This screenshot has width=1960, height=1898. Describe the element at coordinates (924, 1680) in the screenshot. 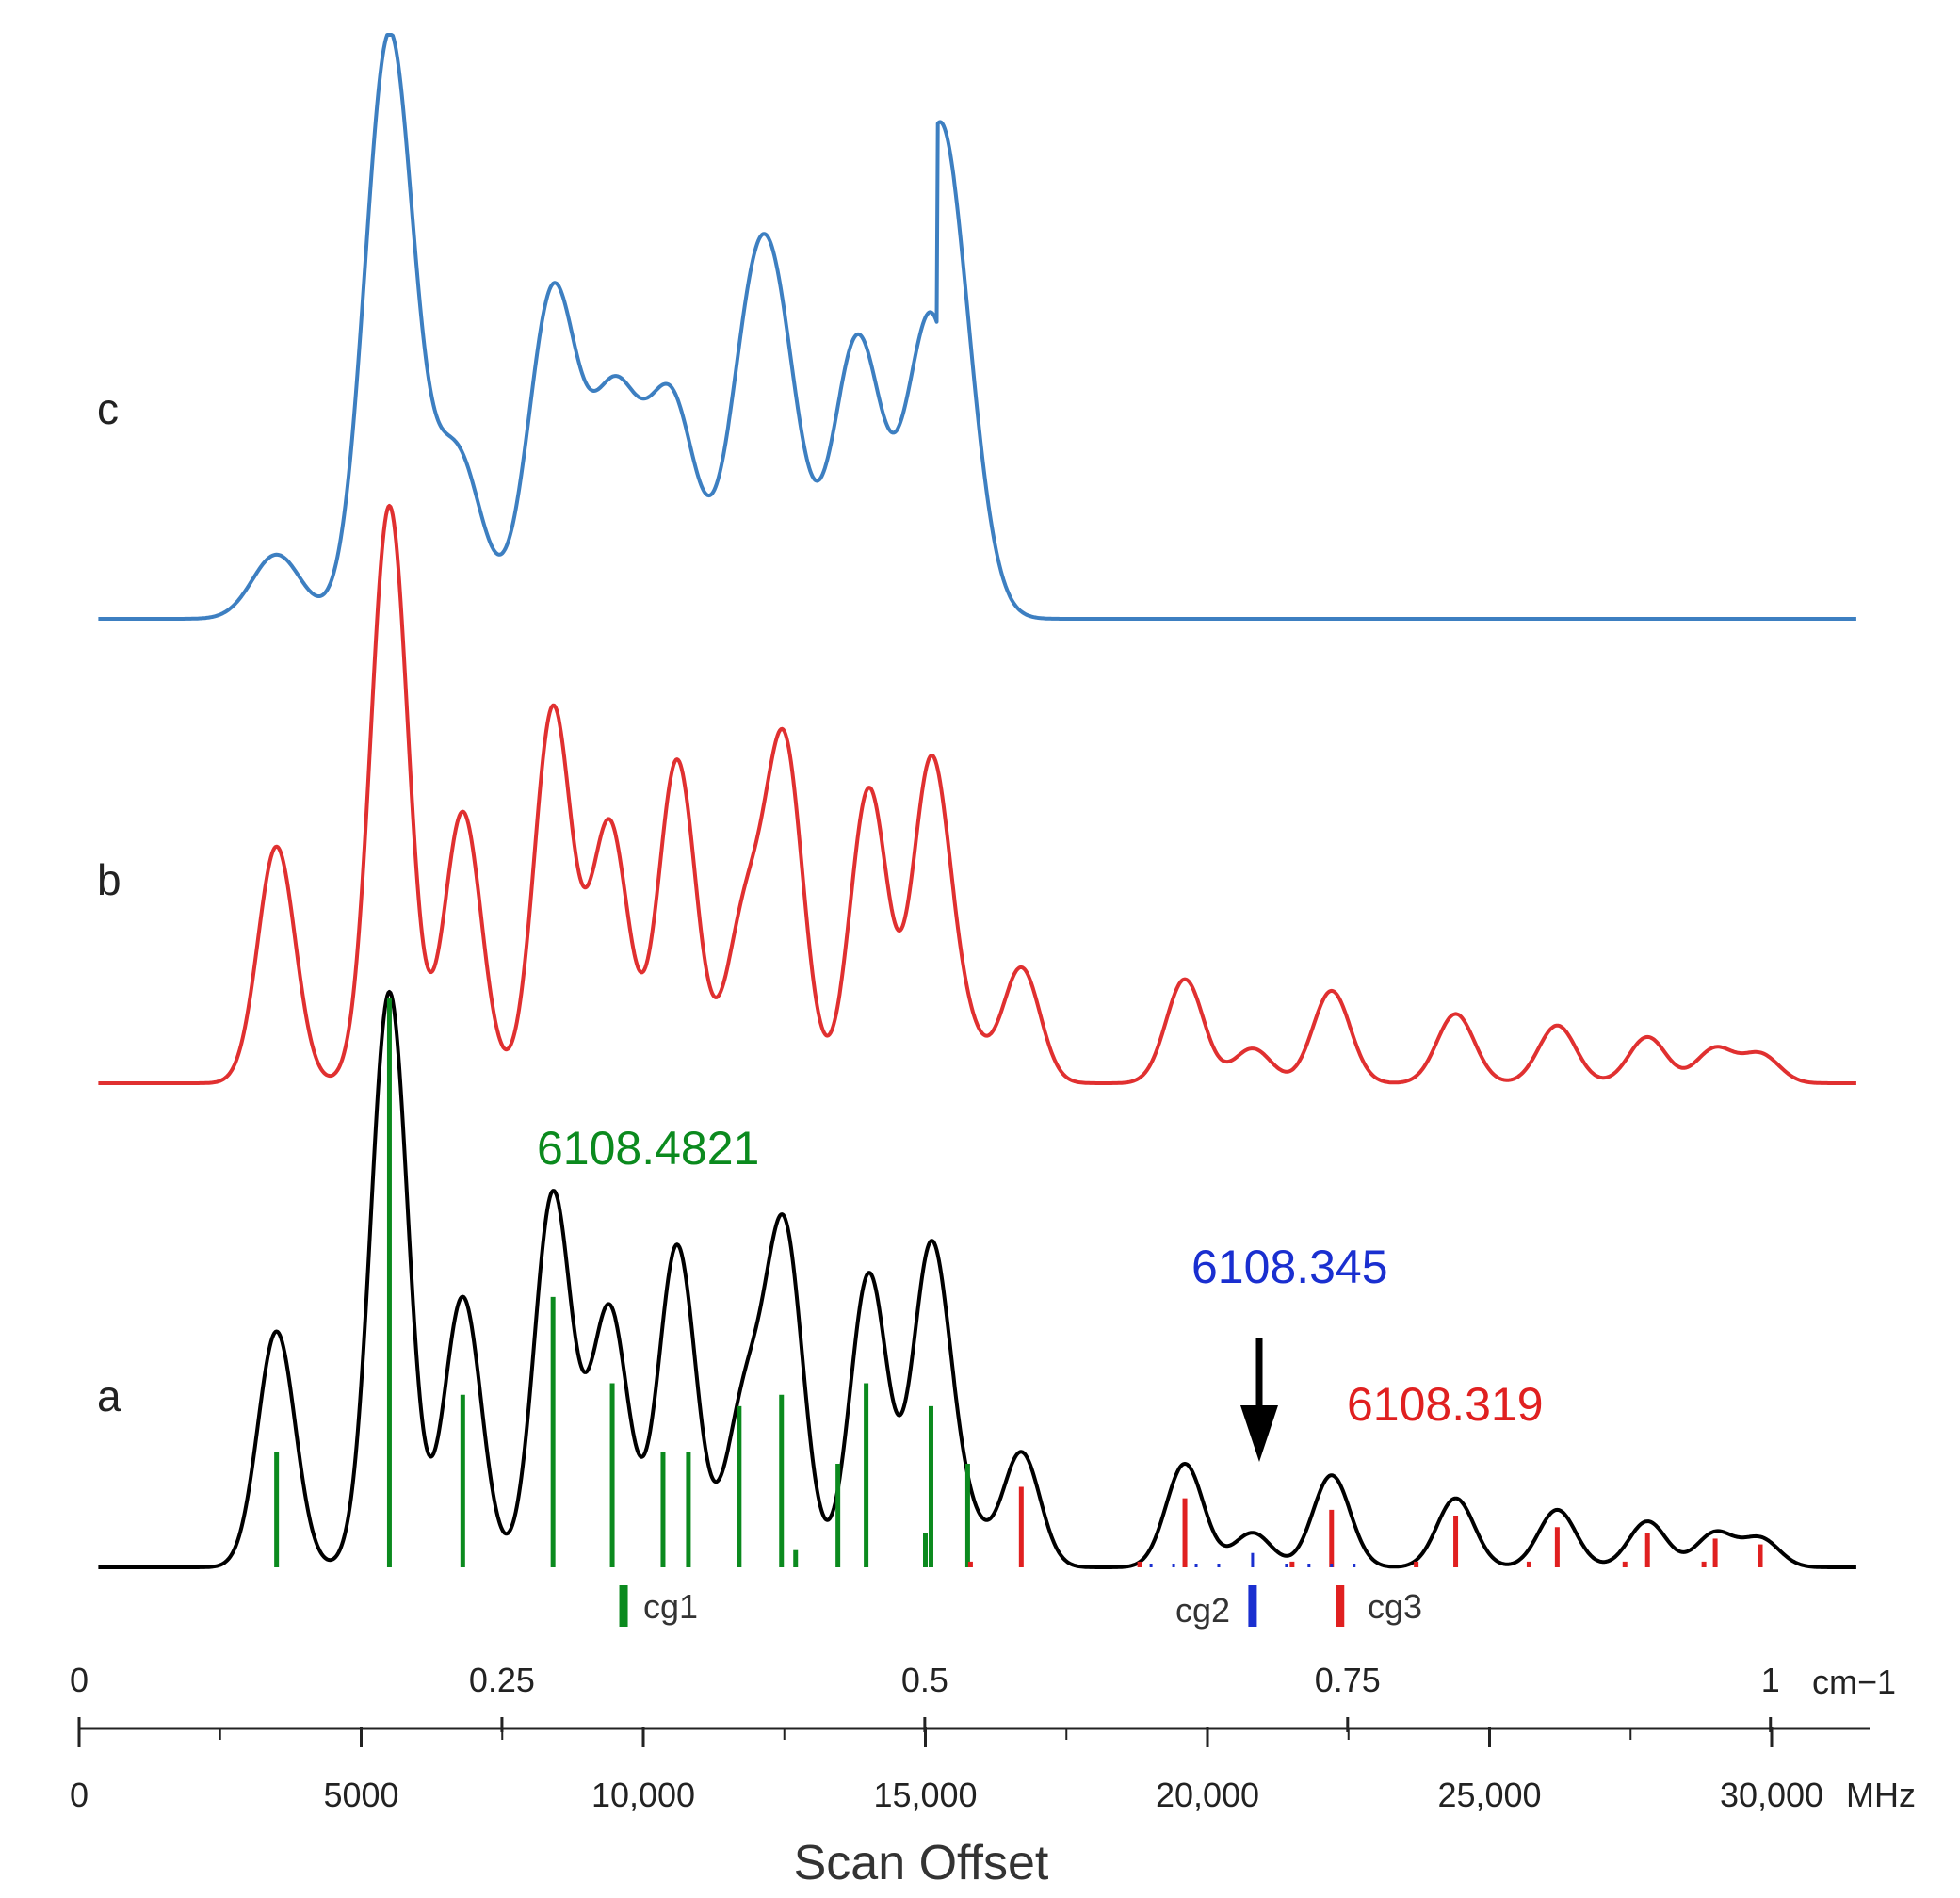

I see `x-tick-label-cm-2: 0.5` at that location.